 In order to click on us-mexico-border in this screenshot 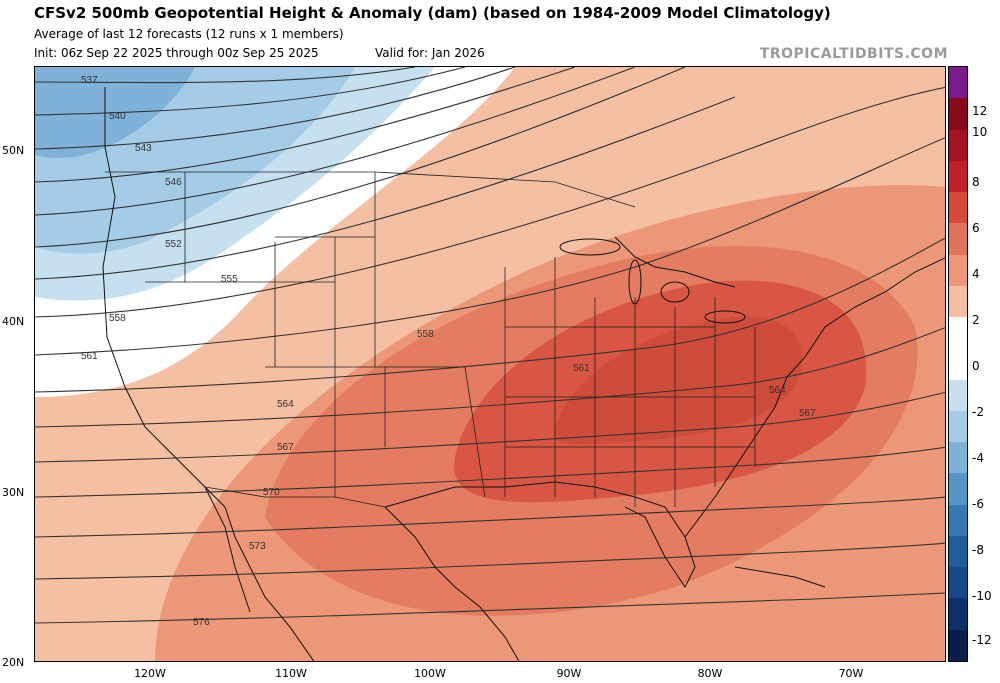, I will do `click(295, 497)`.